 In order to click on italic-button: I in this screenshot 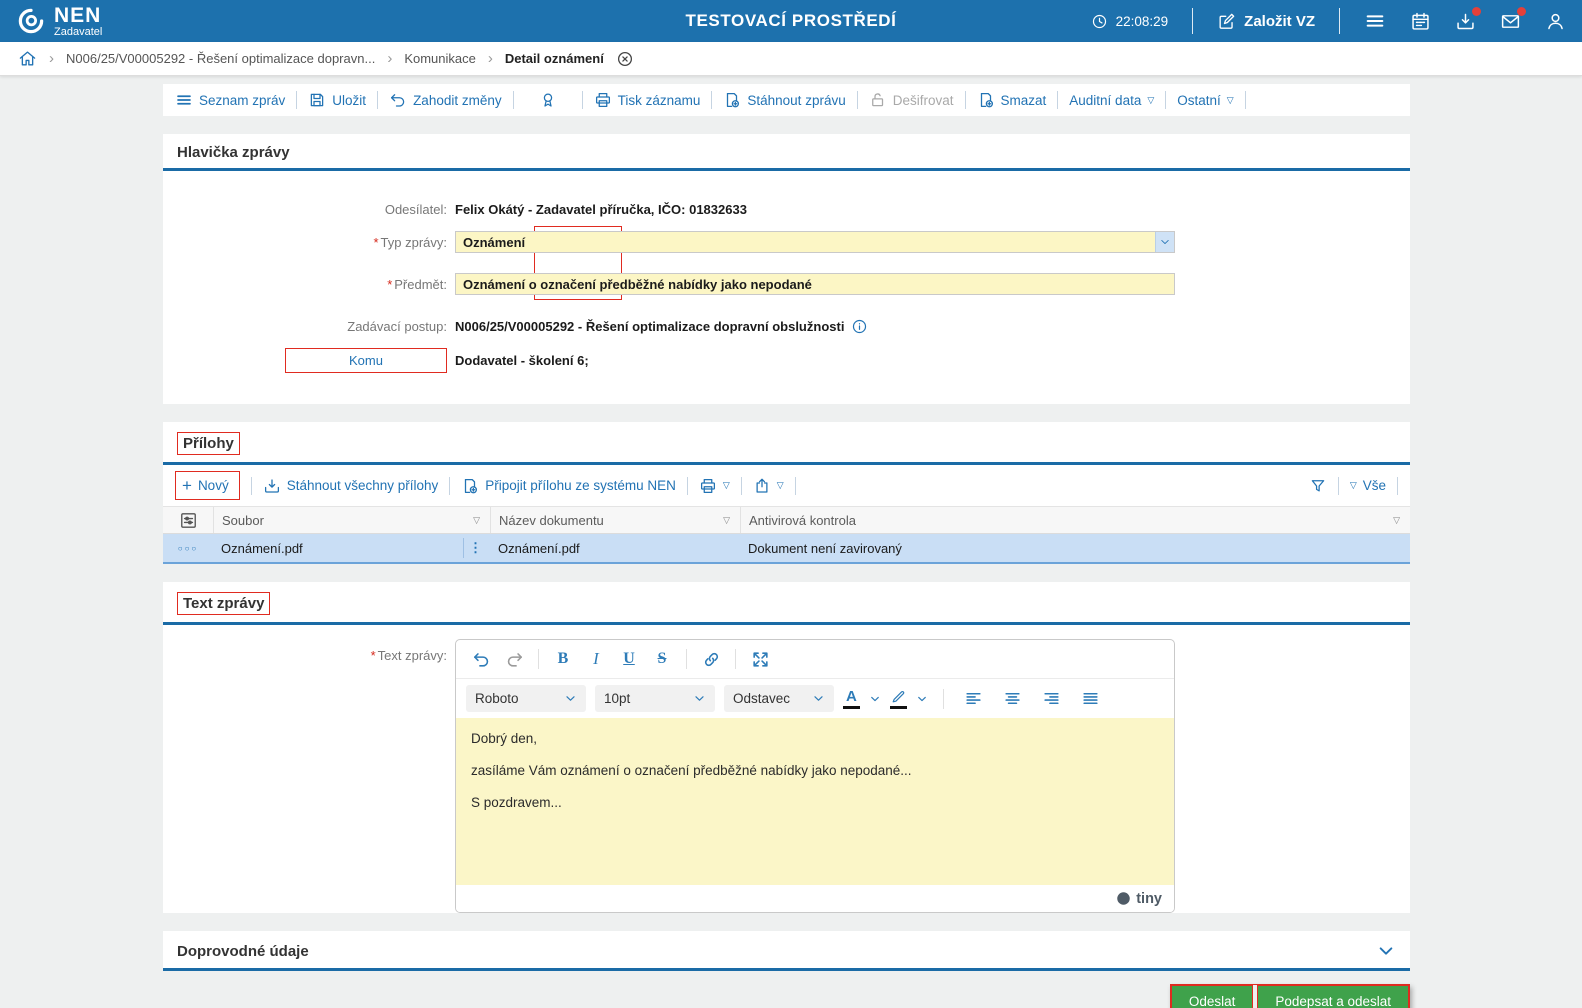, I will do `click(596, 658)`.